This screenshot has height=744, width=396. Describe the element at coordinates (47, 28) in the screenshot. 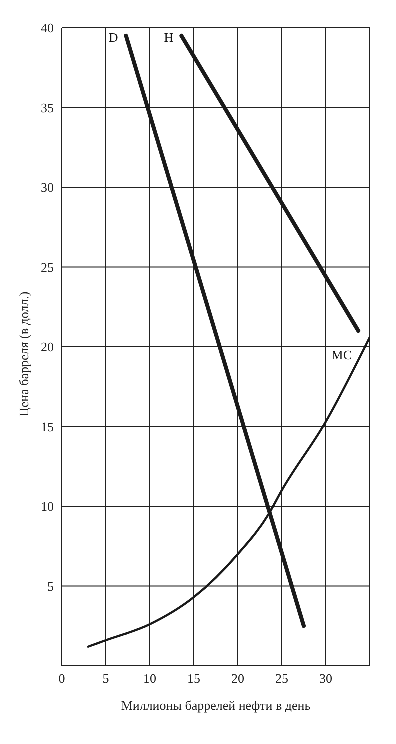

I see `y-tick-label: 40` at that location.